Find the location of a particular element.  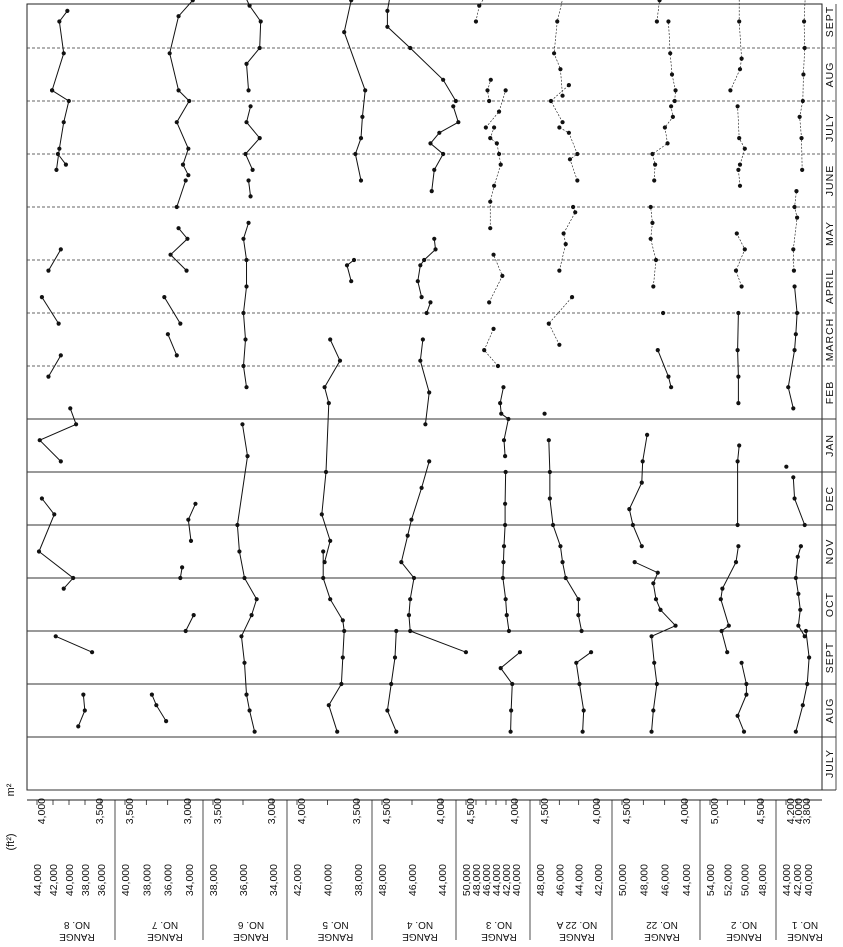

month-label: SEPT is located at coordinates (830, 657).